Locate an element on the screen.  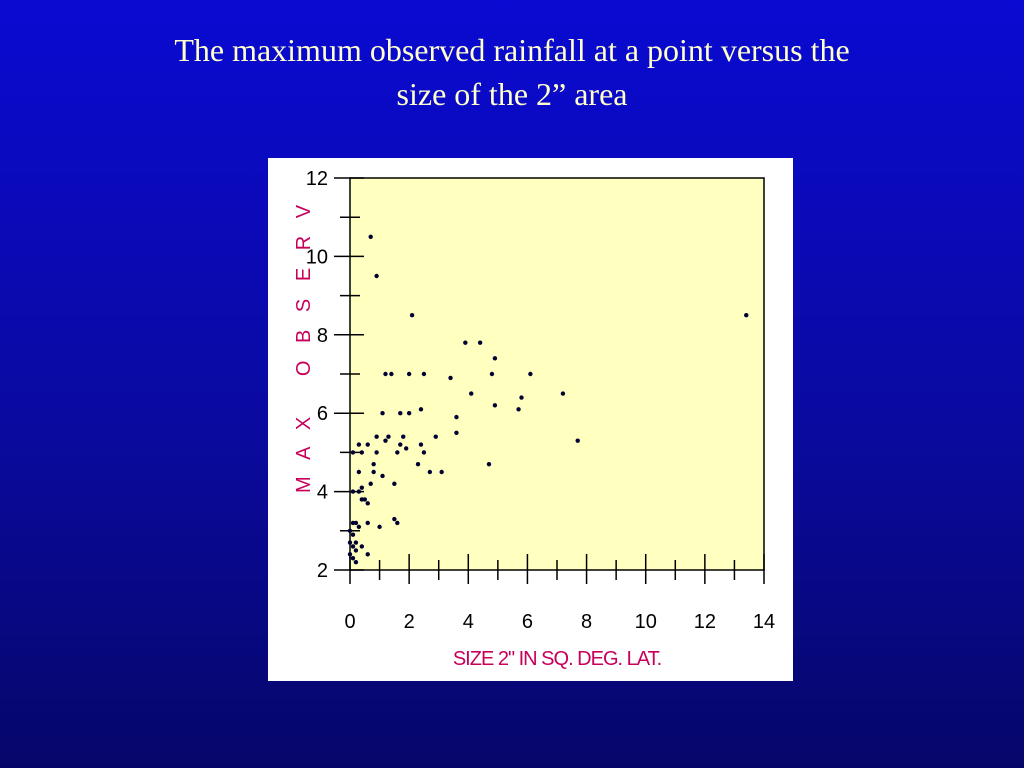
x-tick-label: 6 is located at coordinates (527, 622).